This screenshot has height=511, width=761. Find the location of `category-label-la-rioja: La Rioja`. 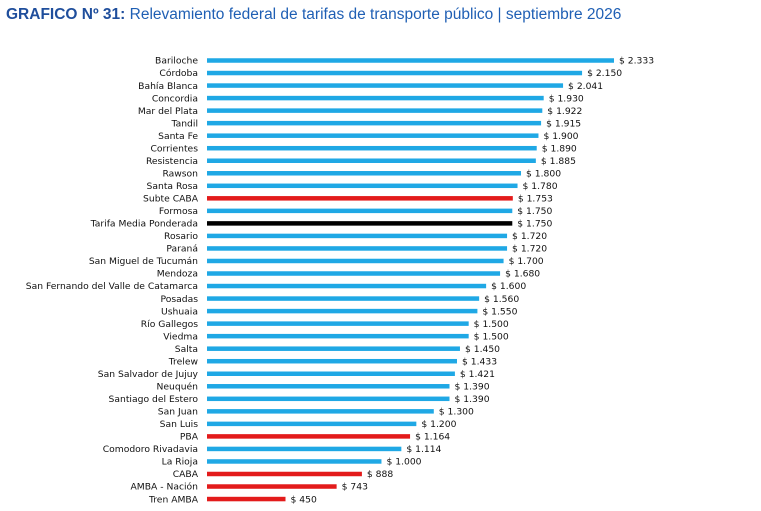

category-label-la-rioja: La Rioja is located at coordinates (180, 462).